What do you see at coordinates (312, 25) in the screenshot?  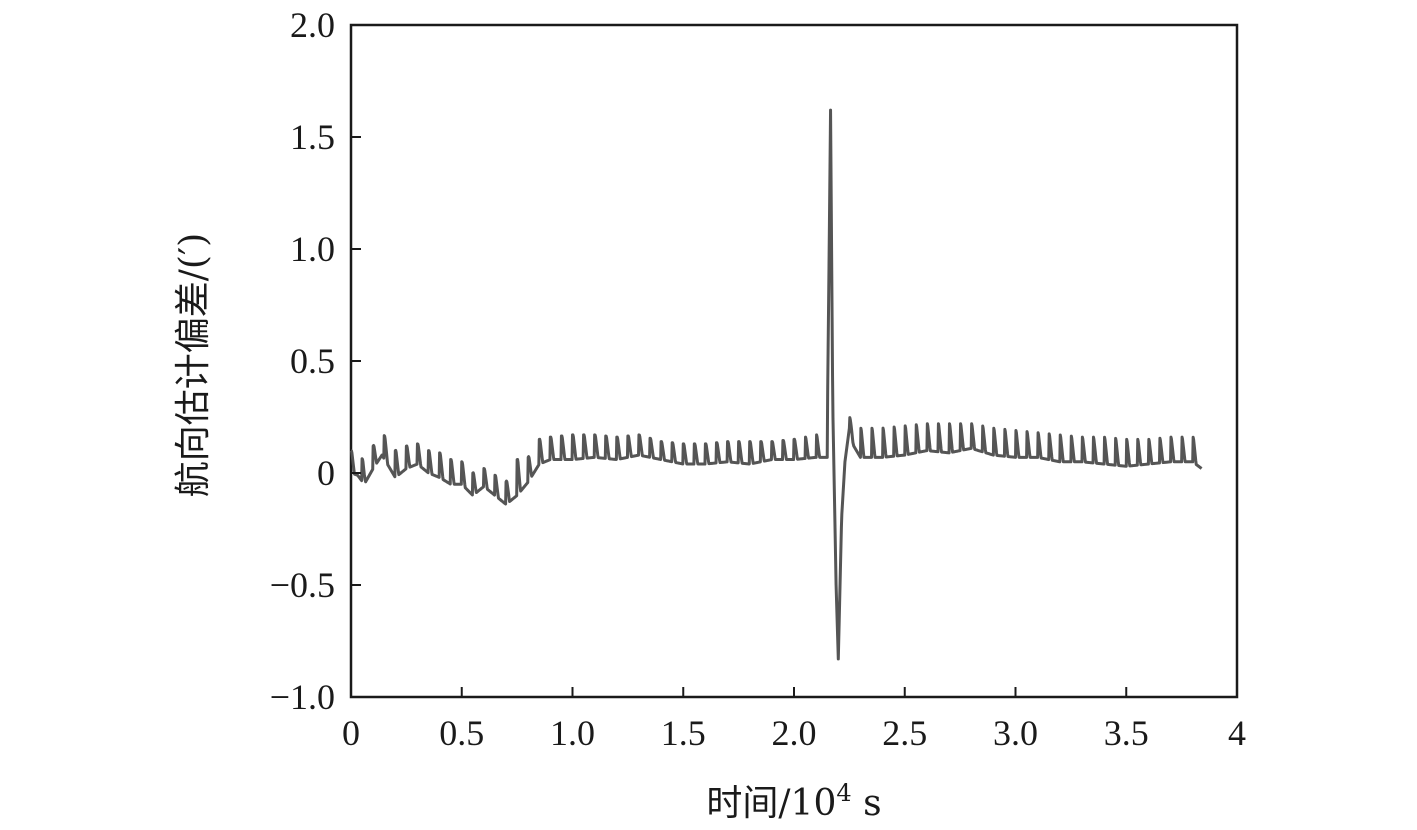 I see `y-tick-label: 2.0` at bounding box center [312, 25].